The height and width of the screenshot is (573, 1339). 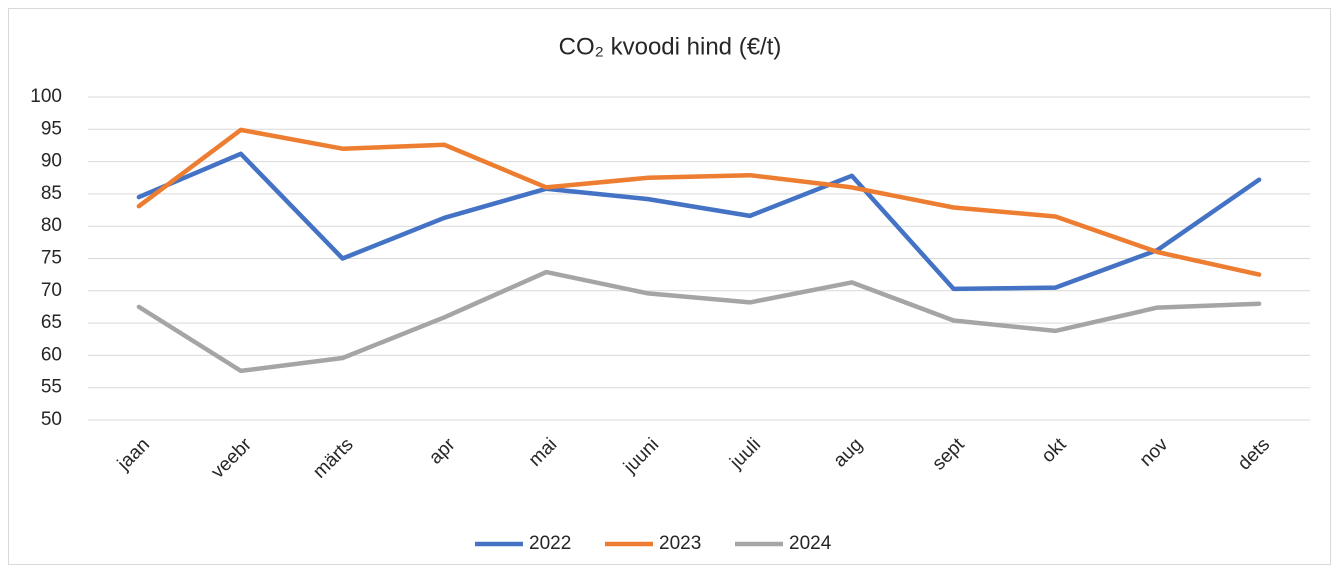 What do you see at coordinates (46, 96) in the screenshot?
I see `y-tick-label: 100` at bounding box center [46, 96].